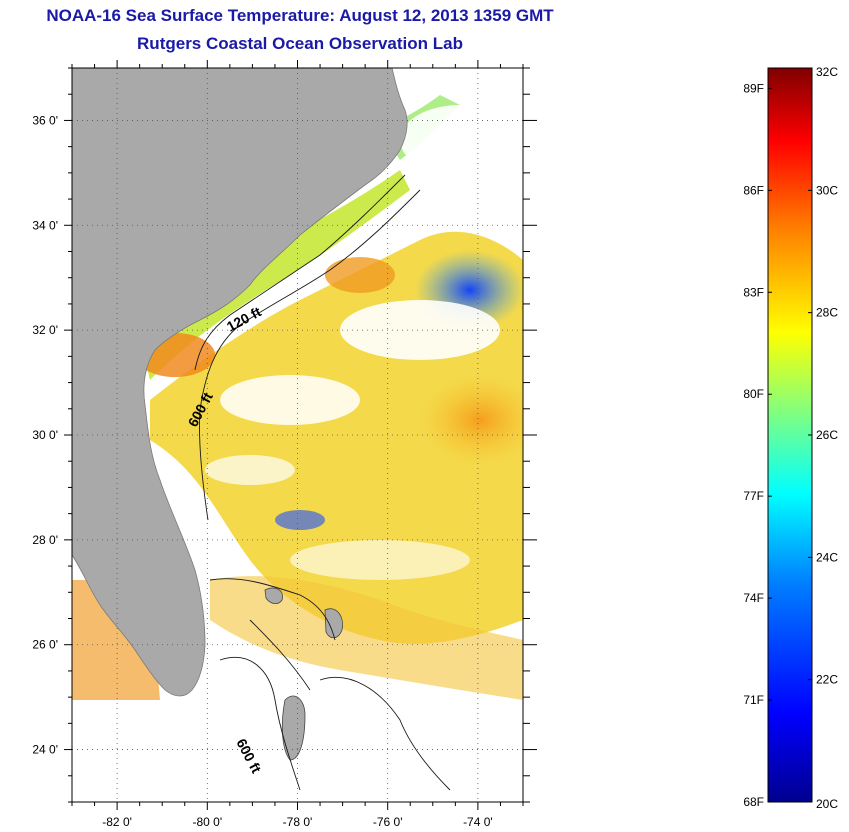 The image size is (849, 832). Describe the element at coordinates (827, 435) in the screenshot. I see `celsius-label: 26C` at that location.